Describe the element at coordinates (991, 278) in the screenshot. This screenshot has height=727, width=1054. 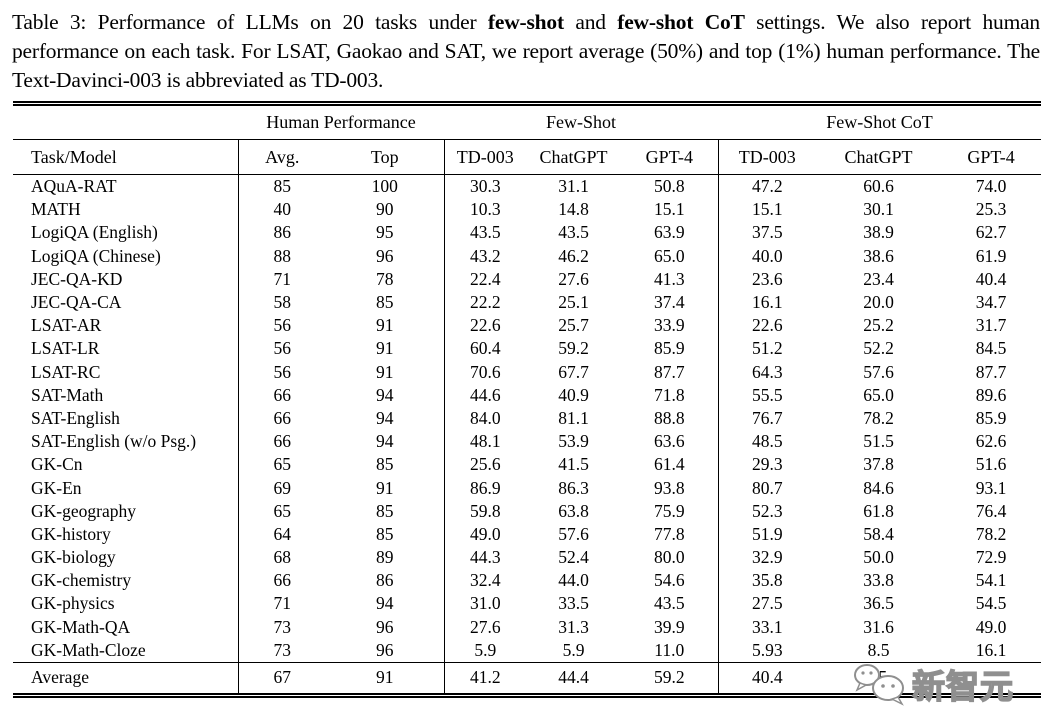
I see `value-cell: 40.4` at that location.